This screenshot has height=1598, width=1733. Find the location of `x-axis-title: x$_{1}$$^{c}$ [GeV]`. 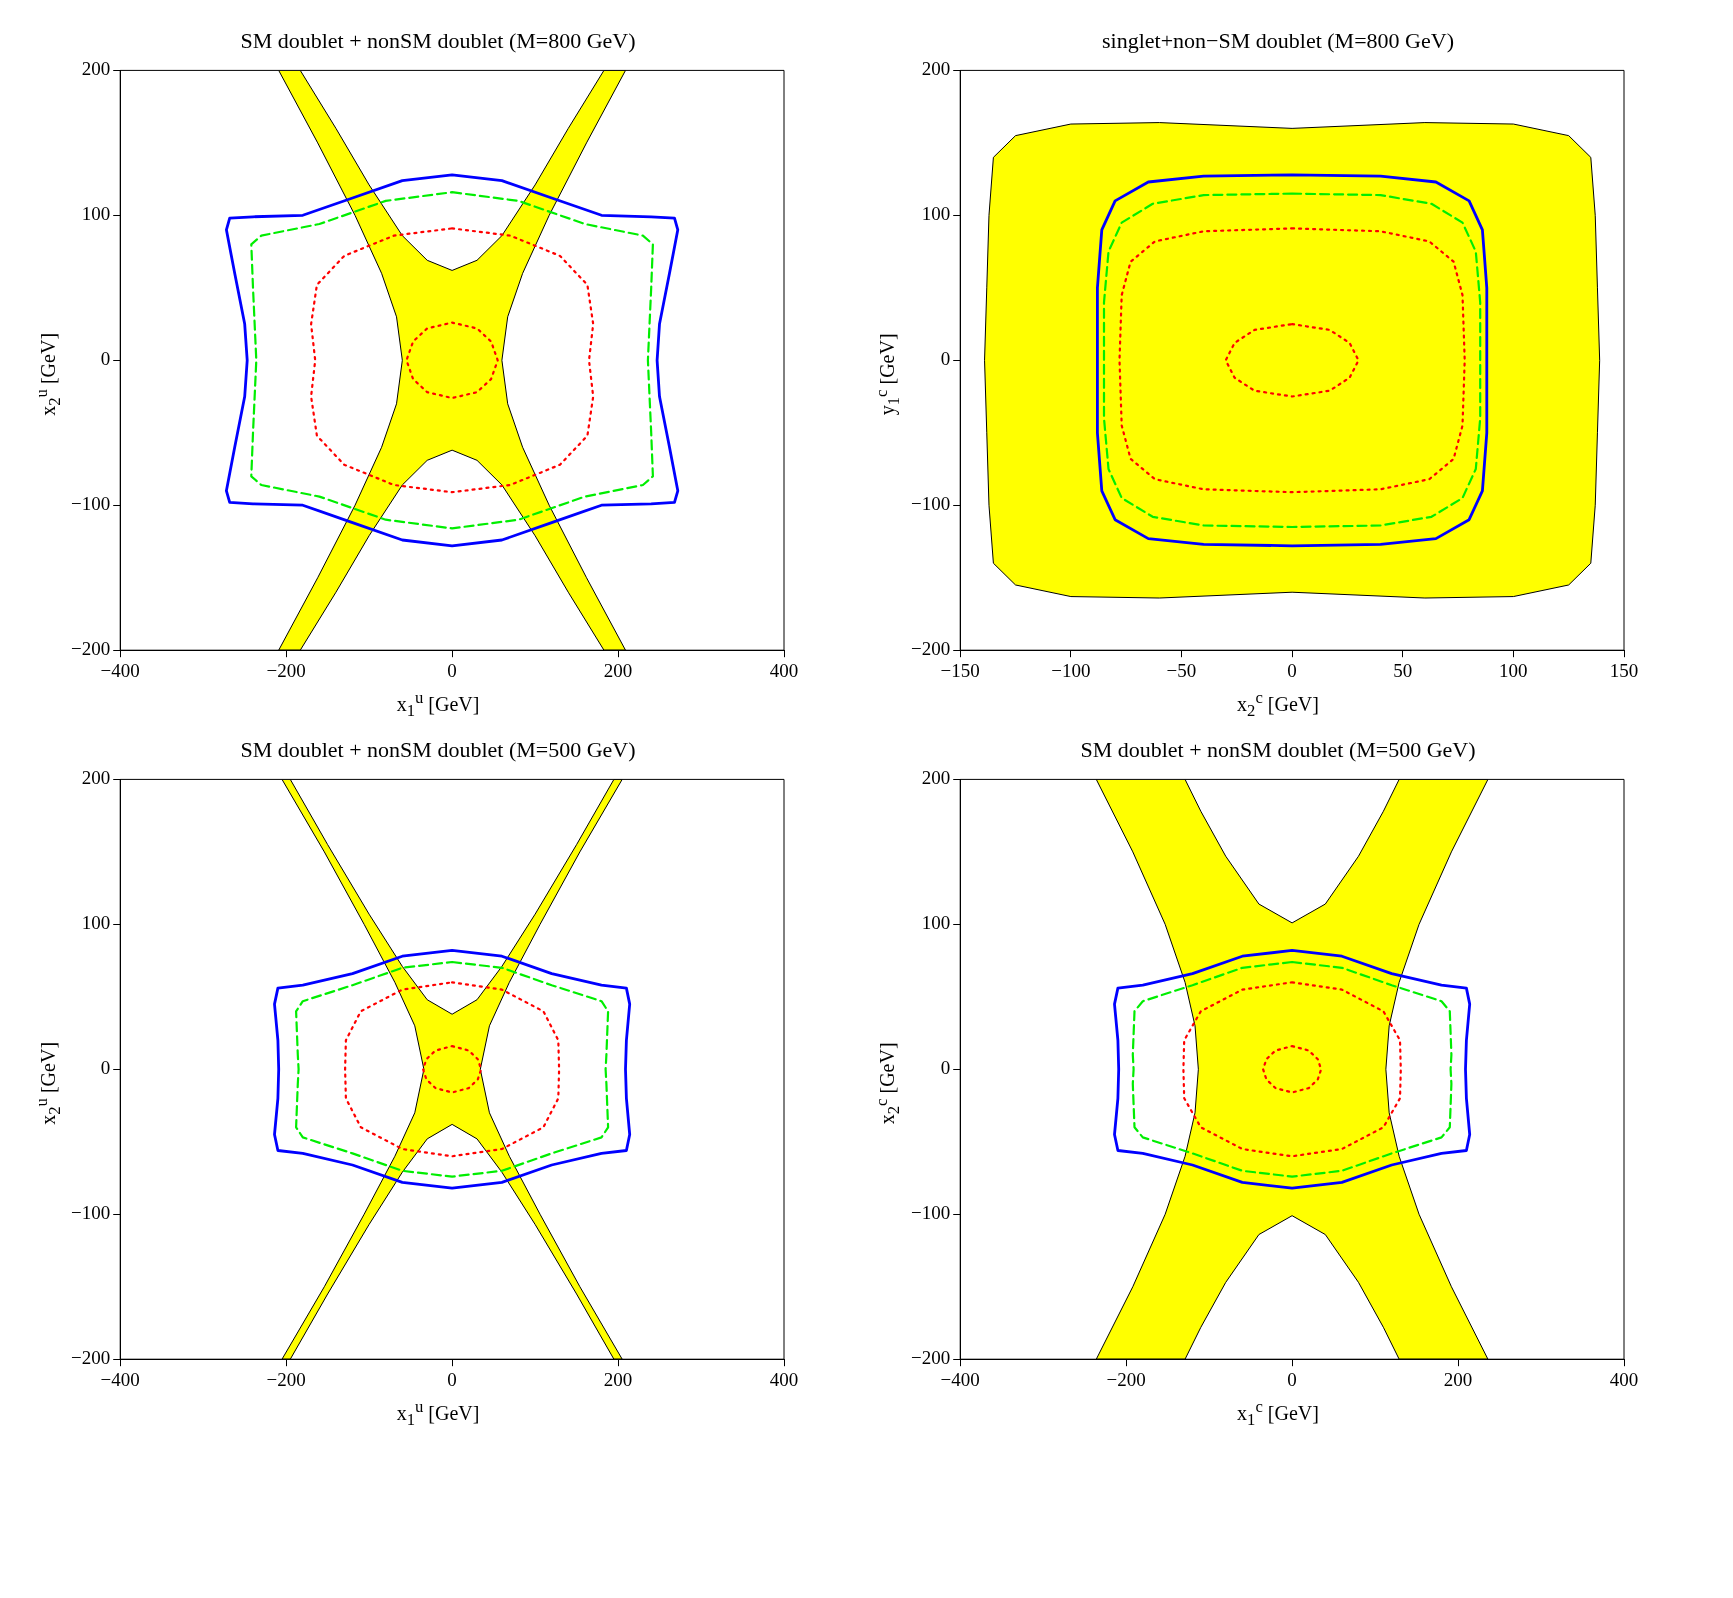

x-axis-title: x$_{1}$$^{c}$ [GeV] is located at coordinates (1278, 1413).